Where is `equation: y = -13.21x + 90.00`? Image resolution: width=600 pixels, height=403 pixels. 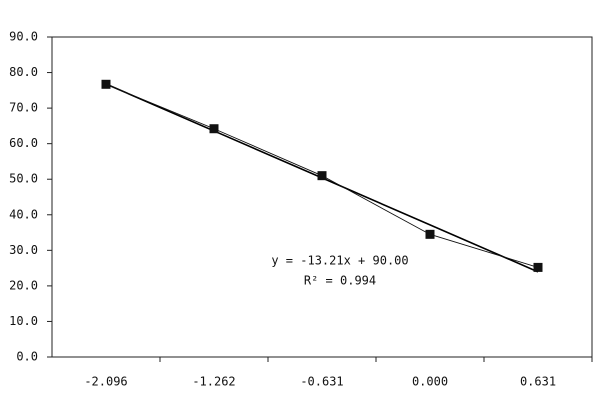
equation: y = -13.21x + 90.00 is located at coordinates (339, 261).